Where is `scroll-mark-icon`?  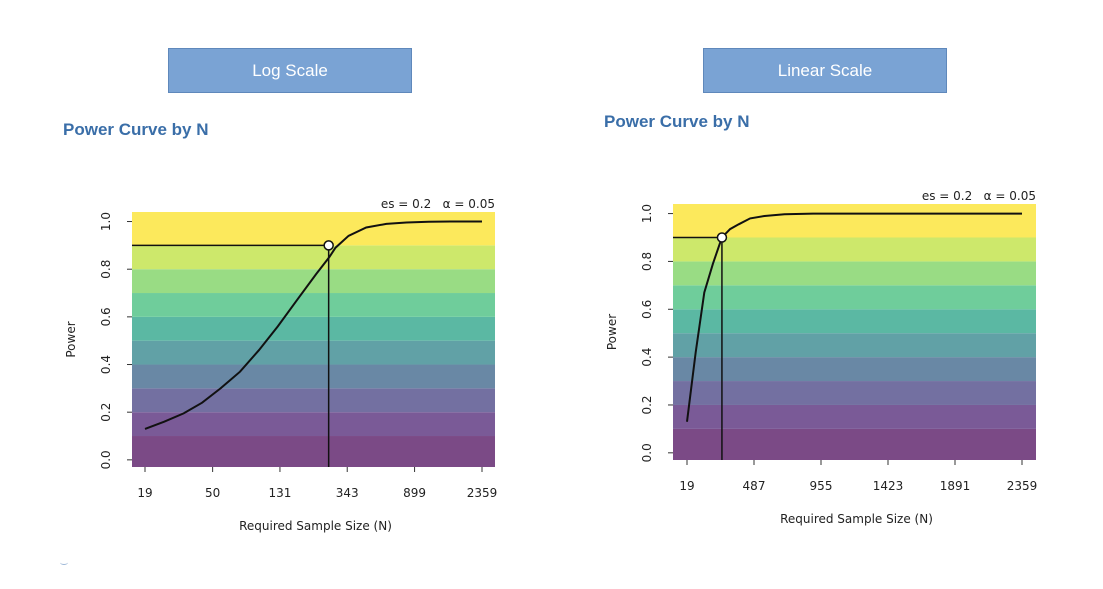 scroll-mark-icon is located at coordinates (64, 562).